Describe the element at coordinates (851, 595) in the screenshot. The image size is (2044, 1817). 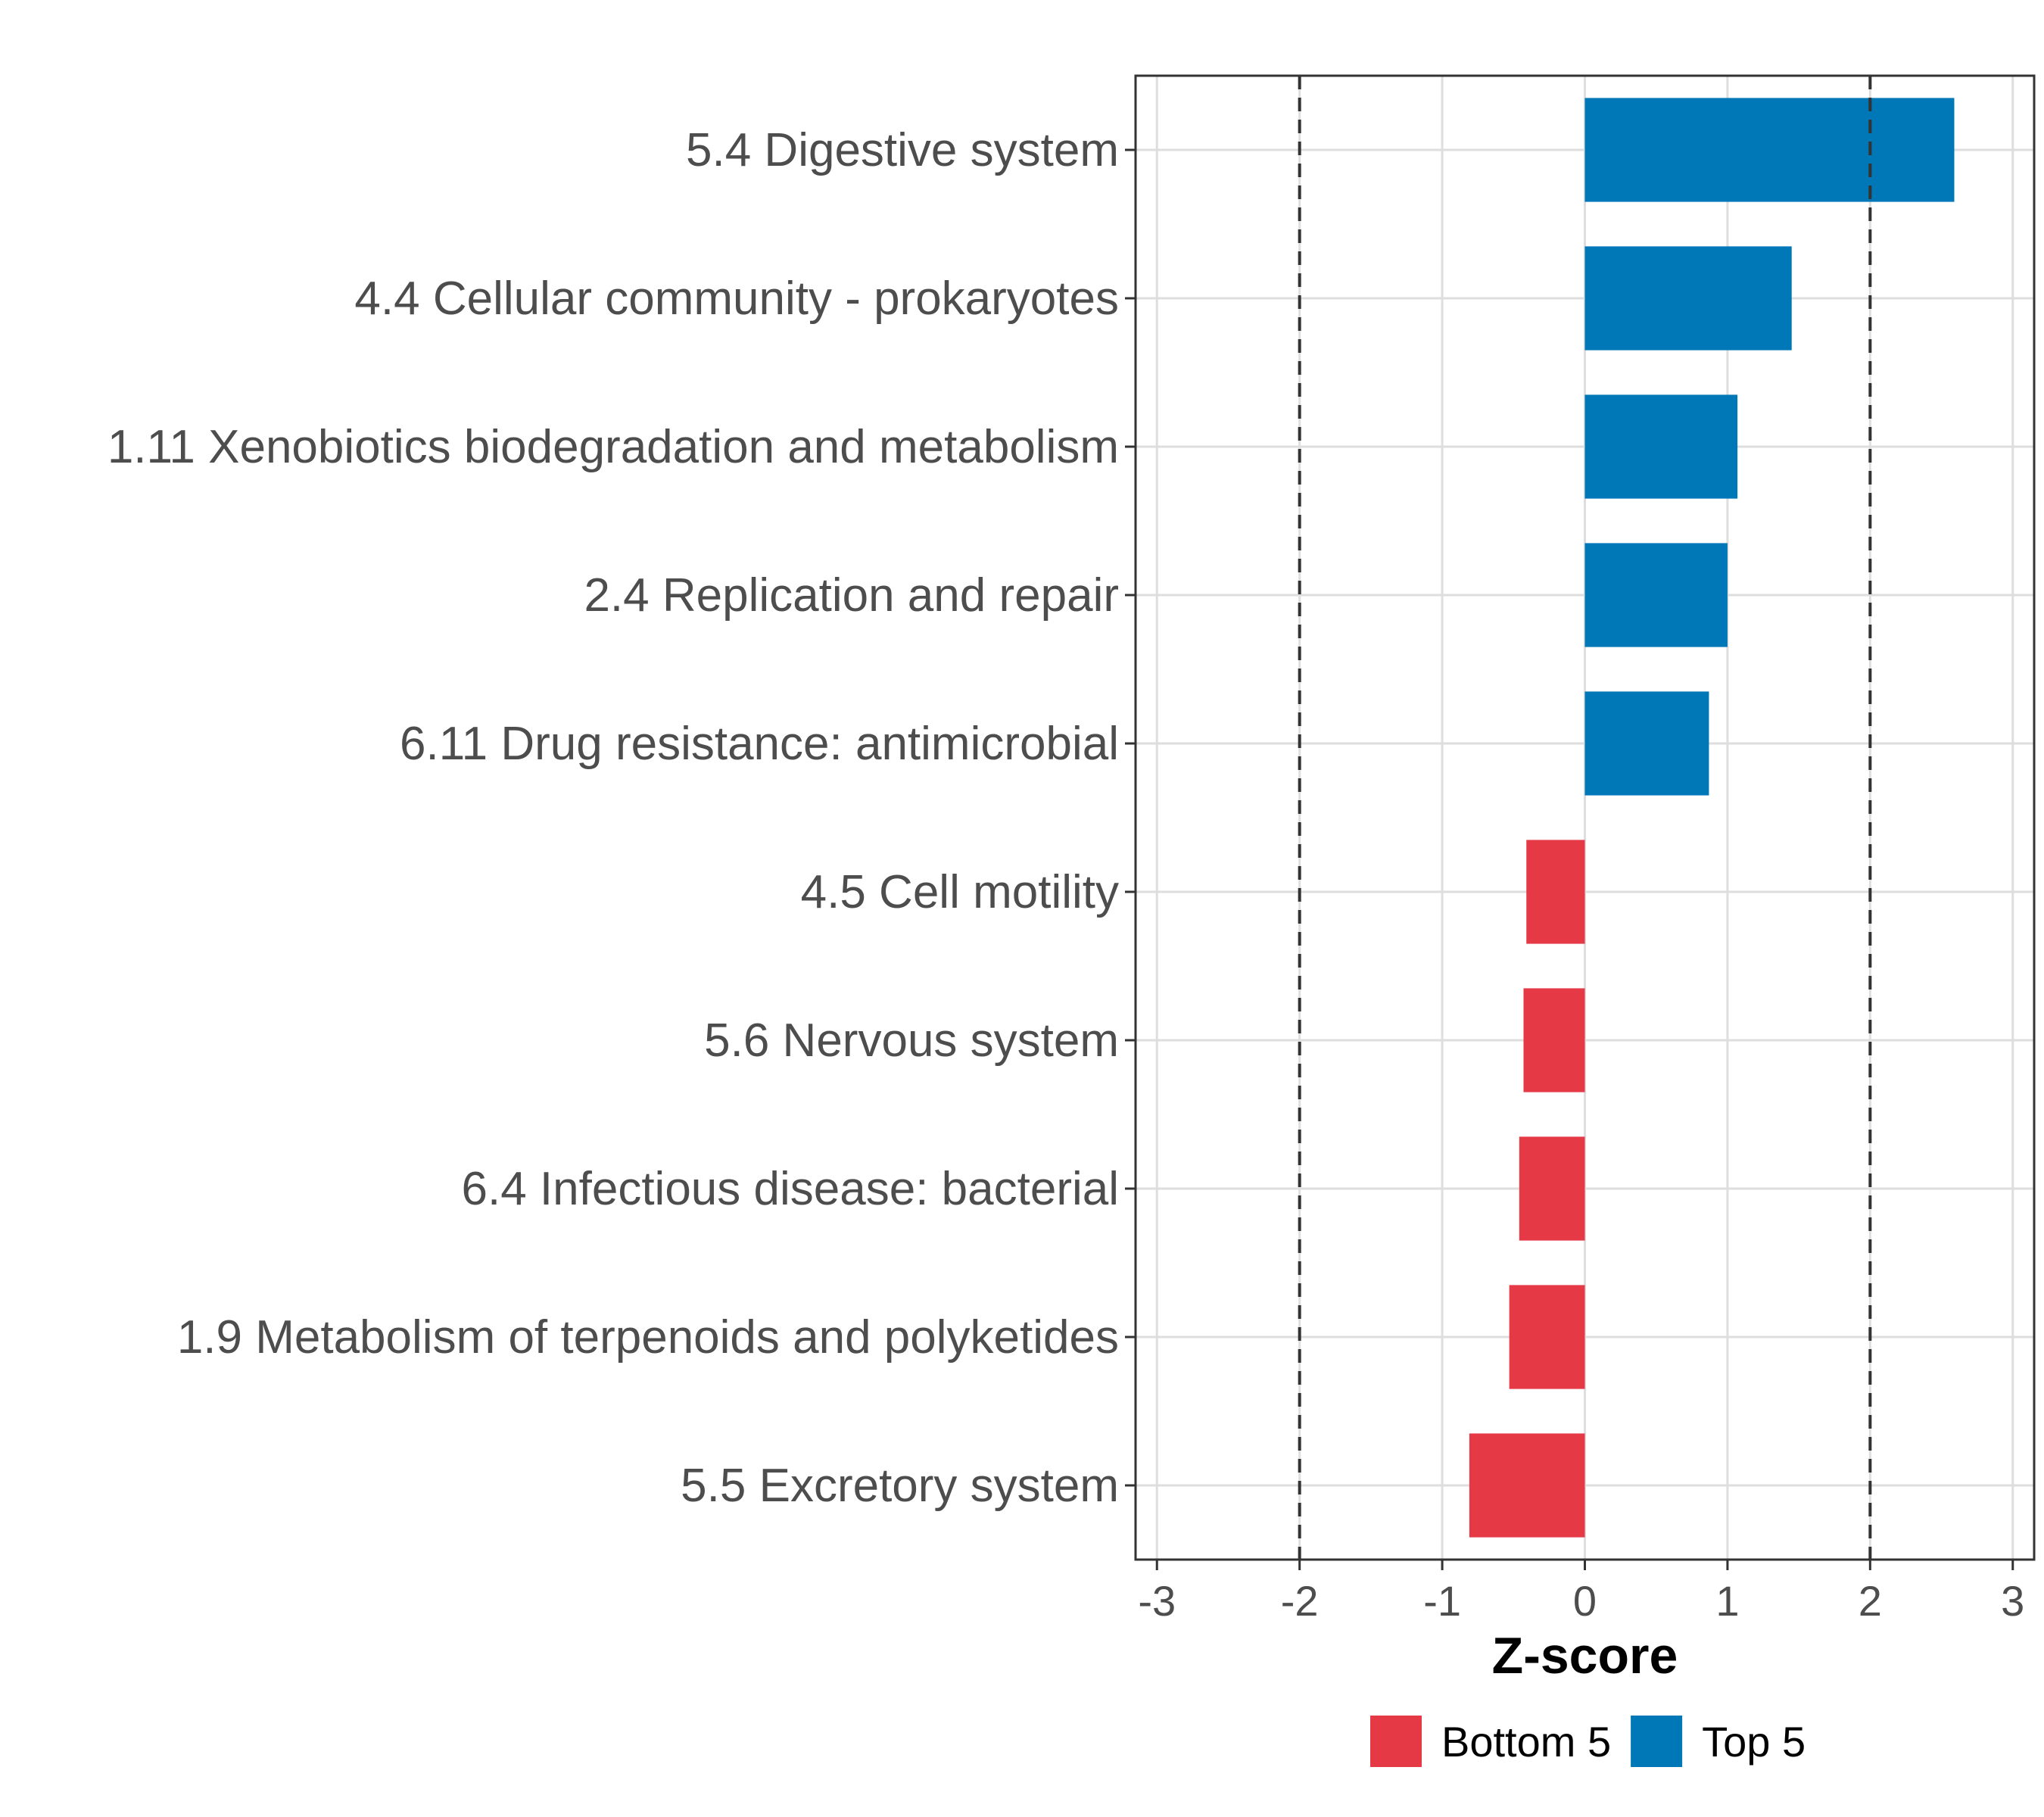
I see `category-label: 2.4 Replication and repair` at that location.